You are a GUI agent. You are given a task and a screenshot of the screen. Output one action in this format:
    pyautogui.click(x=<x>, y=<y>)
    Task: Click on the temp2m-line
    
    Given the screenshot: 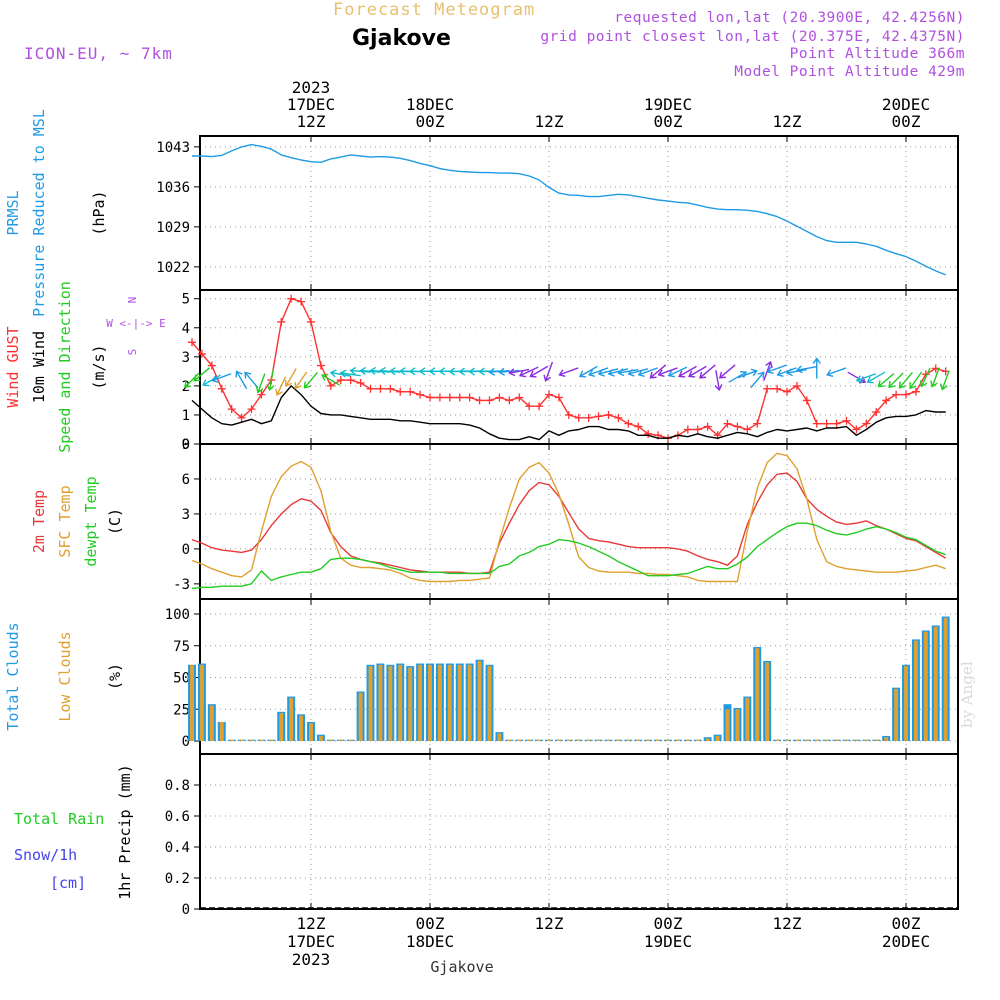 What is the action you would take?
    pyautogui.click(x=569, y=523)
    